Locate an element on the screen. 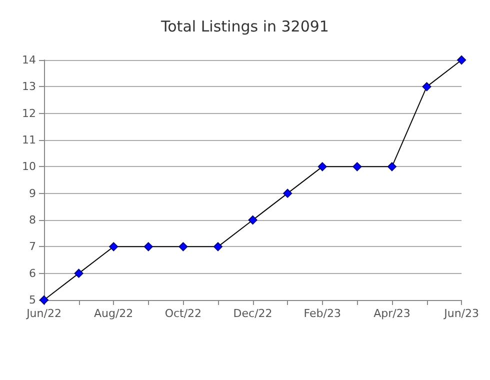  x-tick-label: Jun/22 is located at coordinates (44, 313).